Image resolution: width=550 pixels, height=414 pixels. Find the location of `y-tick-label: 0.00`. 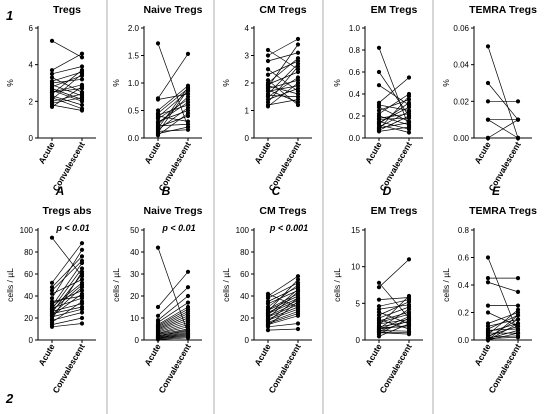

y-tick-label: 0.00 is located at coordinates (461, 138).